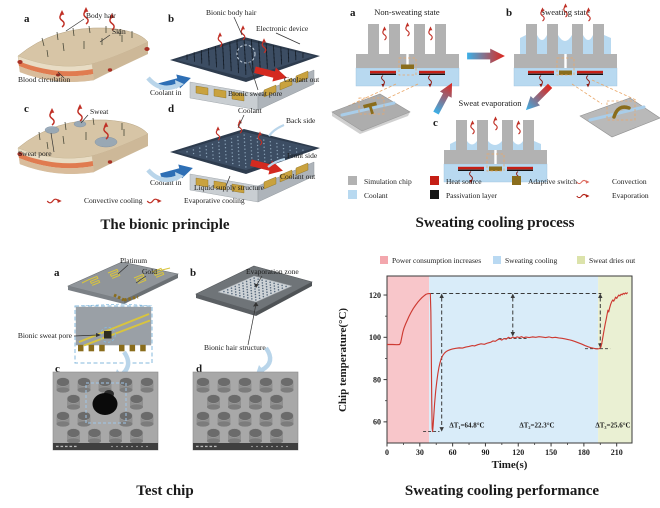 Image resolution: width=660 pixels, height=508 pixels. What do you see at coordinates (165, 225) in the screenshot?
I see `title-bionic-principle: The bionic principle` at bounding box center [165, 225].